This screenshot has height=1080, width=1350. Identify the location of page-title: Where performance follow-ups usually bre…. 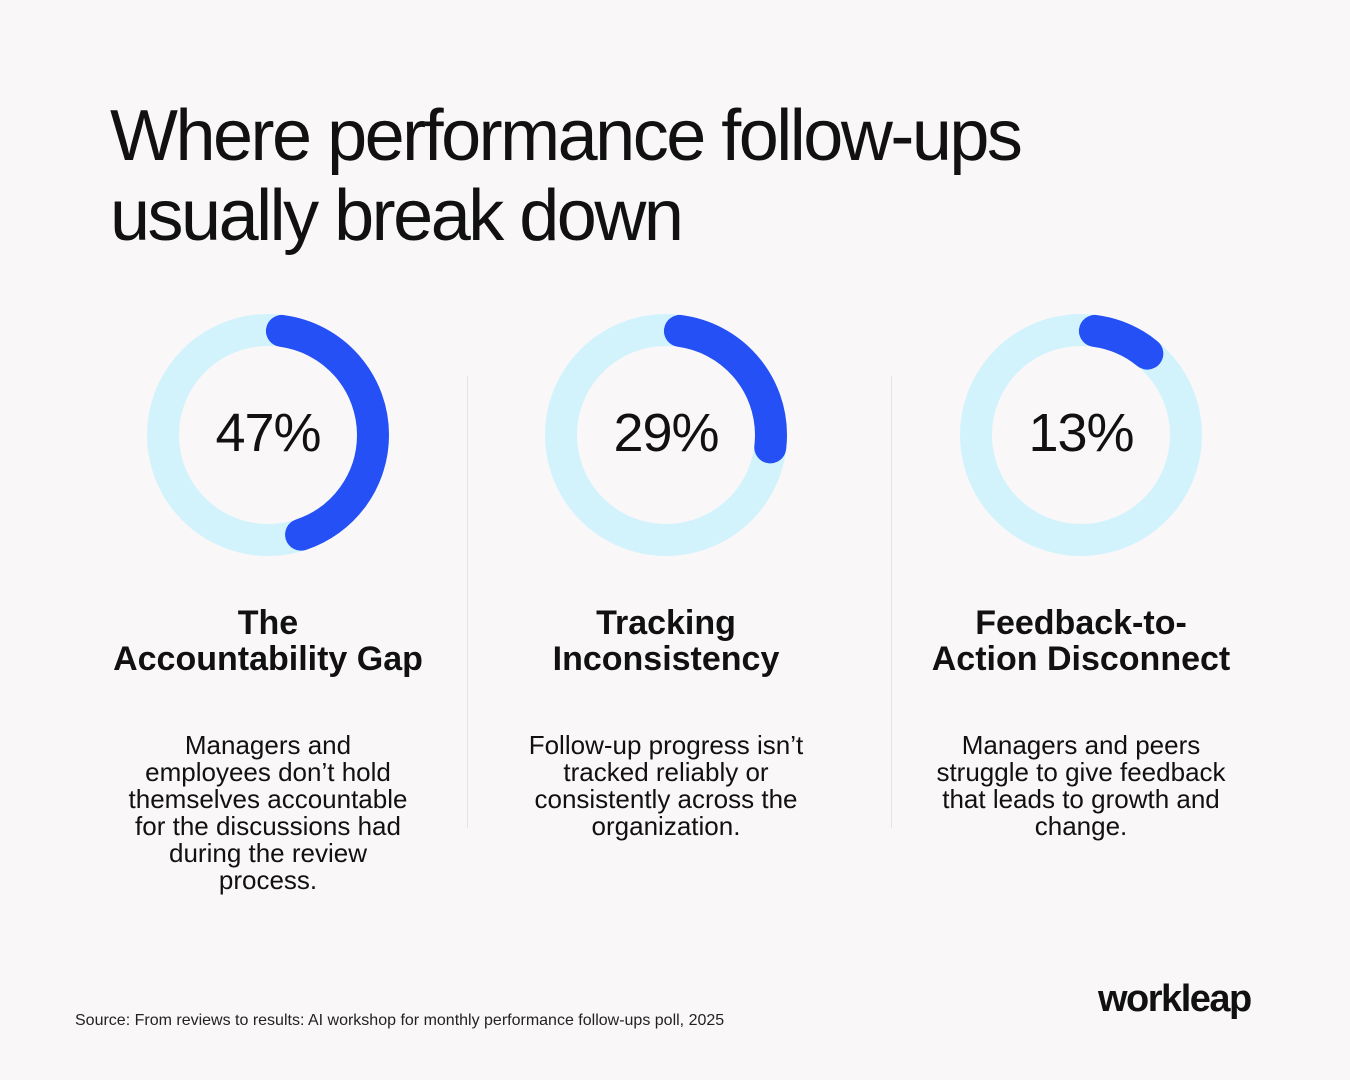
(660, 176).